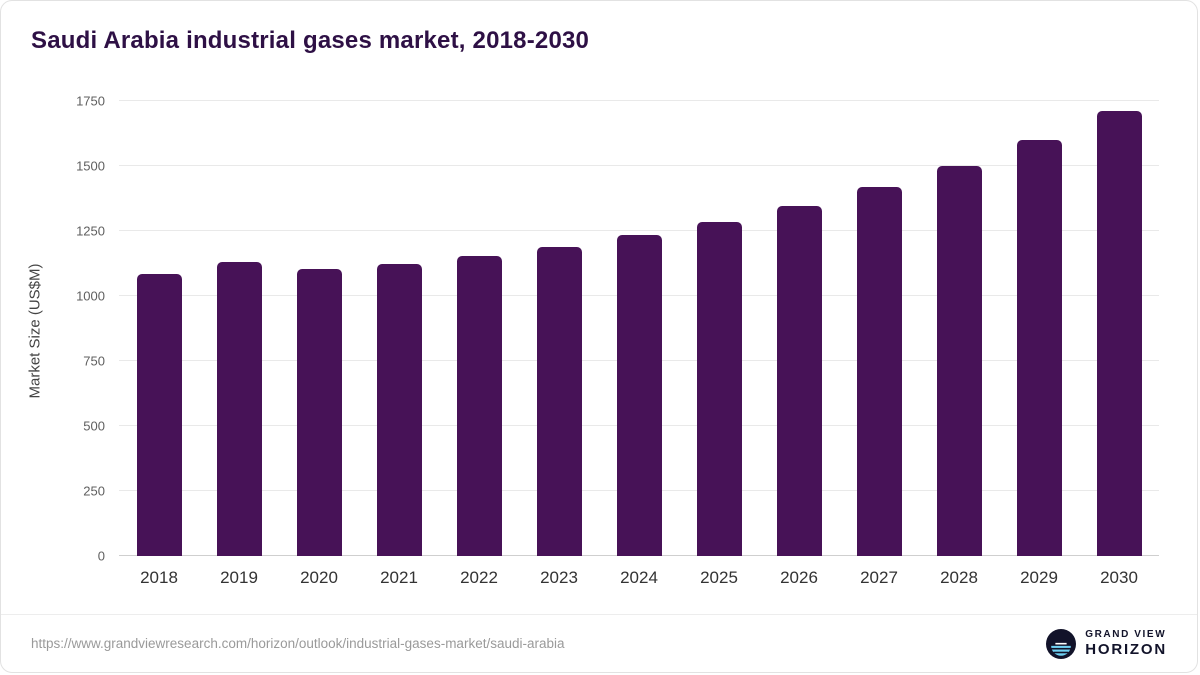  Describe the element at coordinates (1061, 643) in the screenshot. I see `horizon-logo-icon` at that location.